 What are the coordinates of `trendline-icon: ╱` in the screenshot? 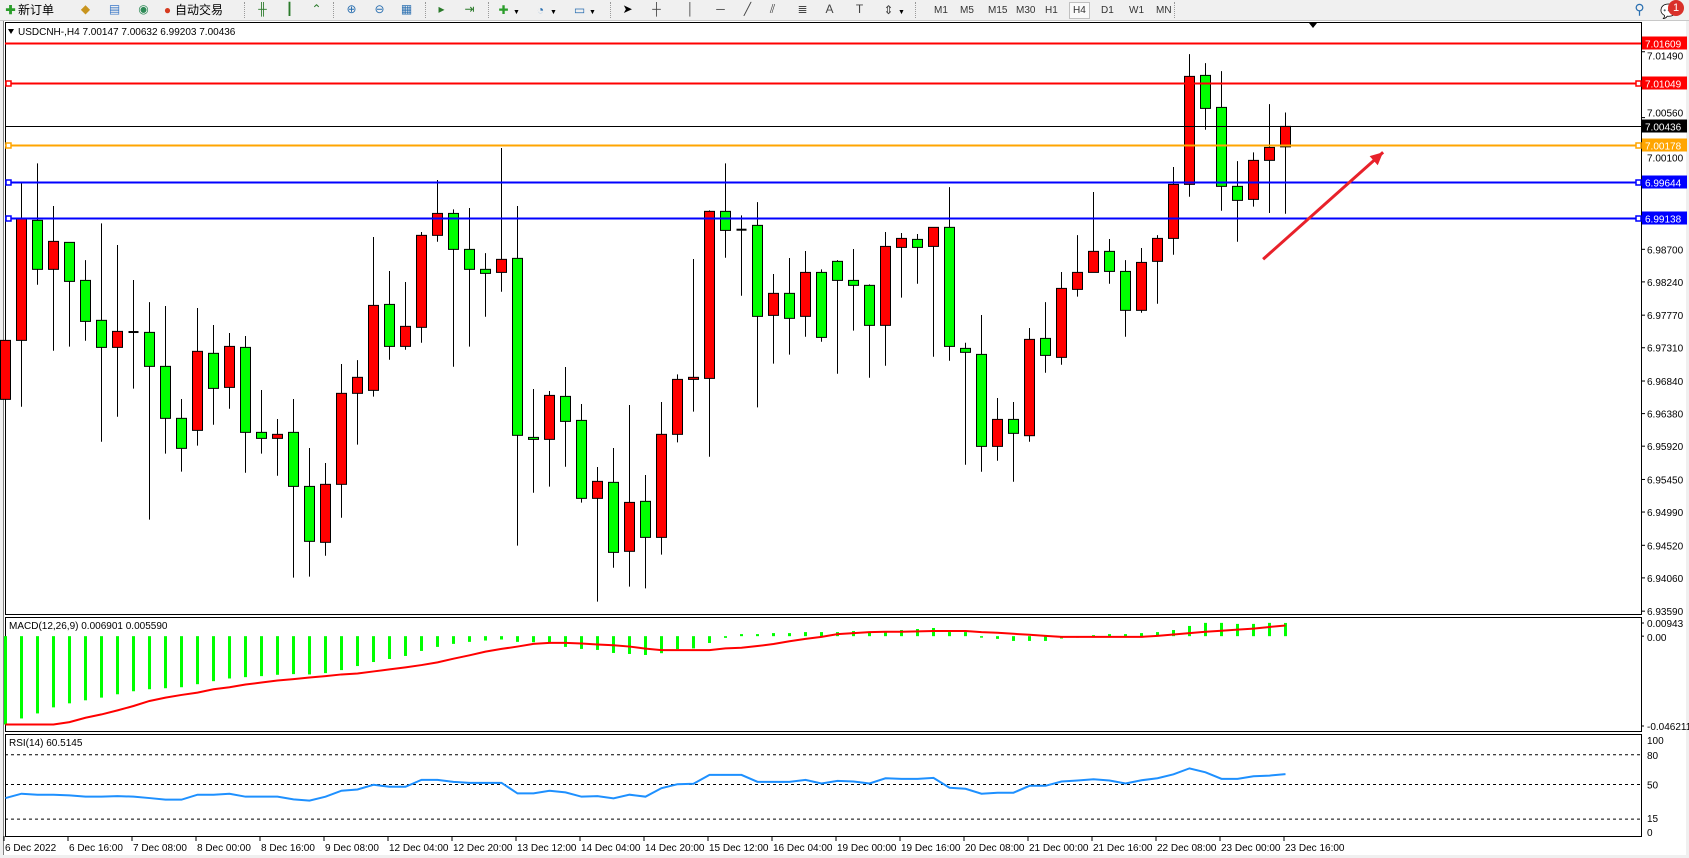 It's located at (747, 9).